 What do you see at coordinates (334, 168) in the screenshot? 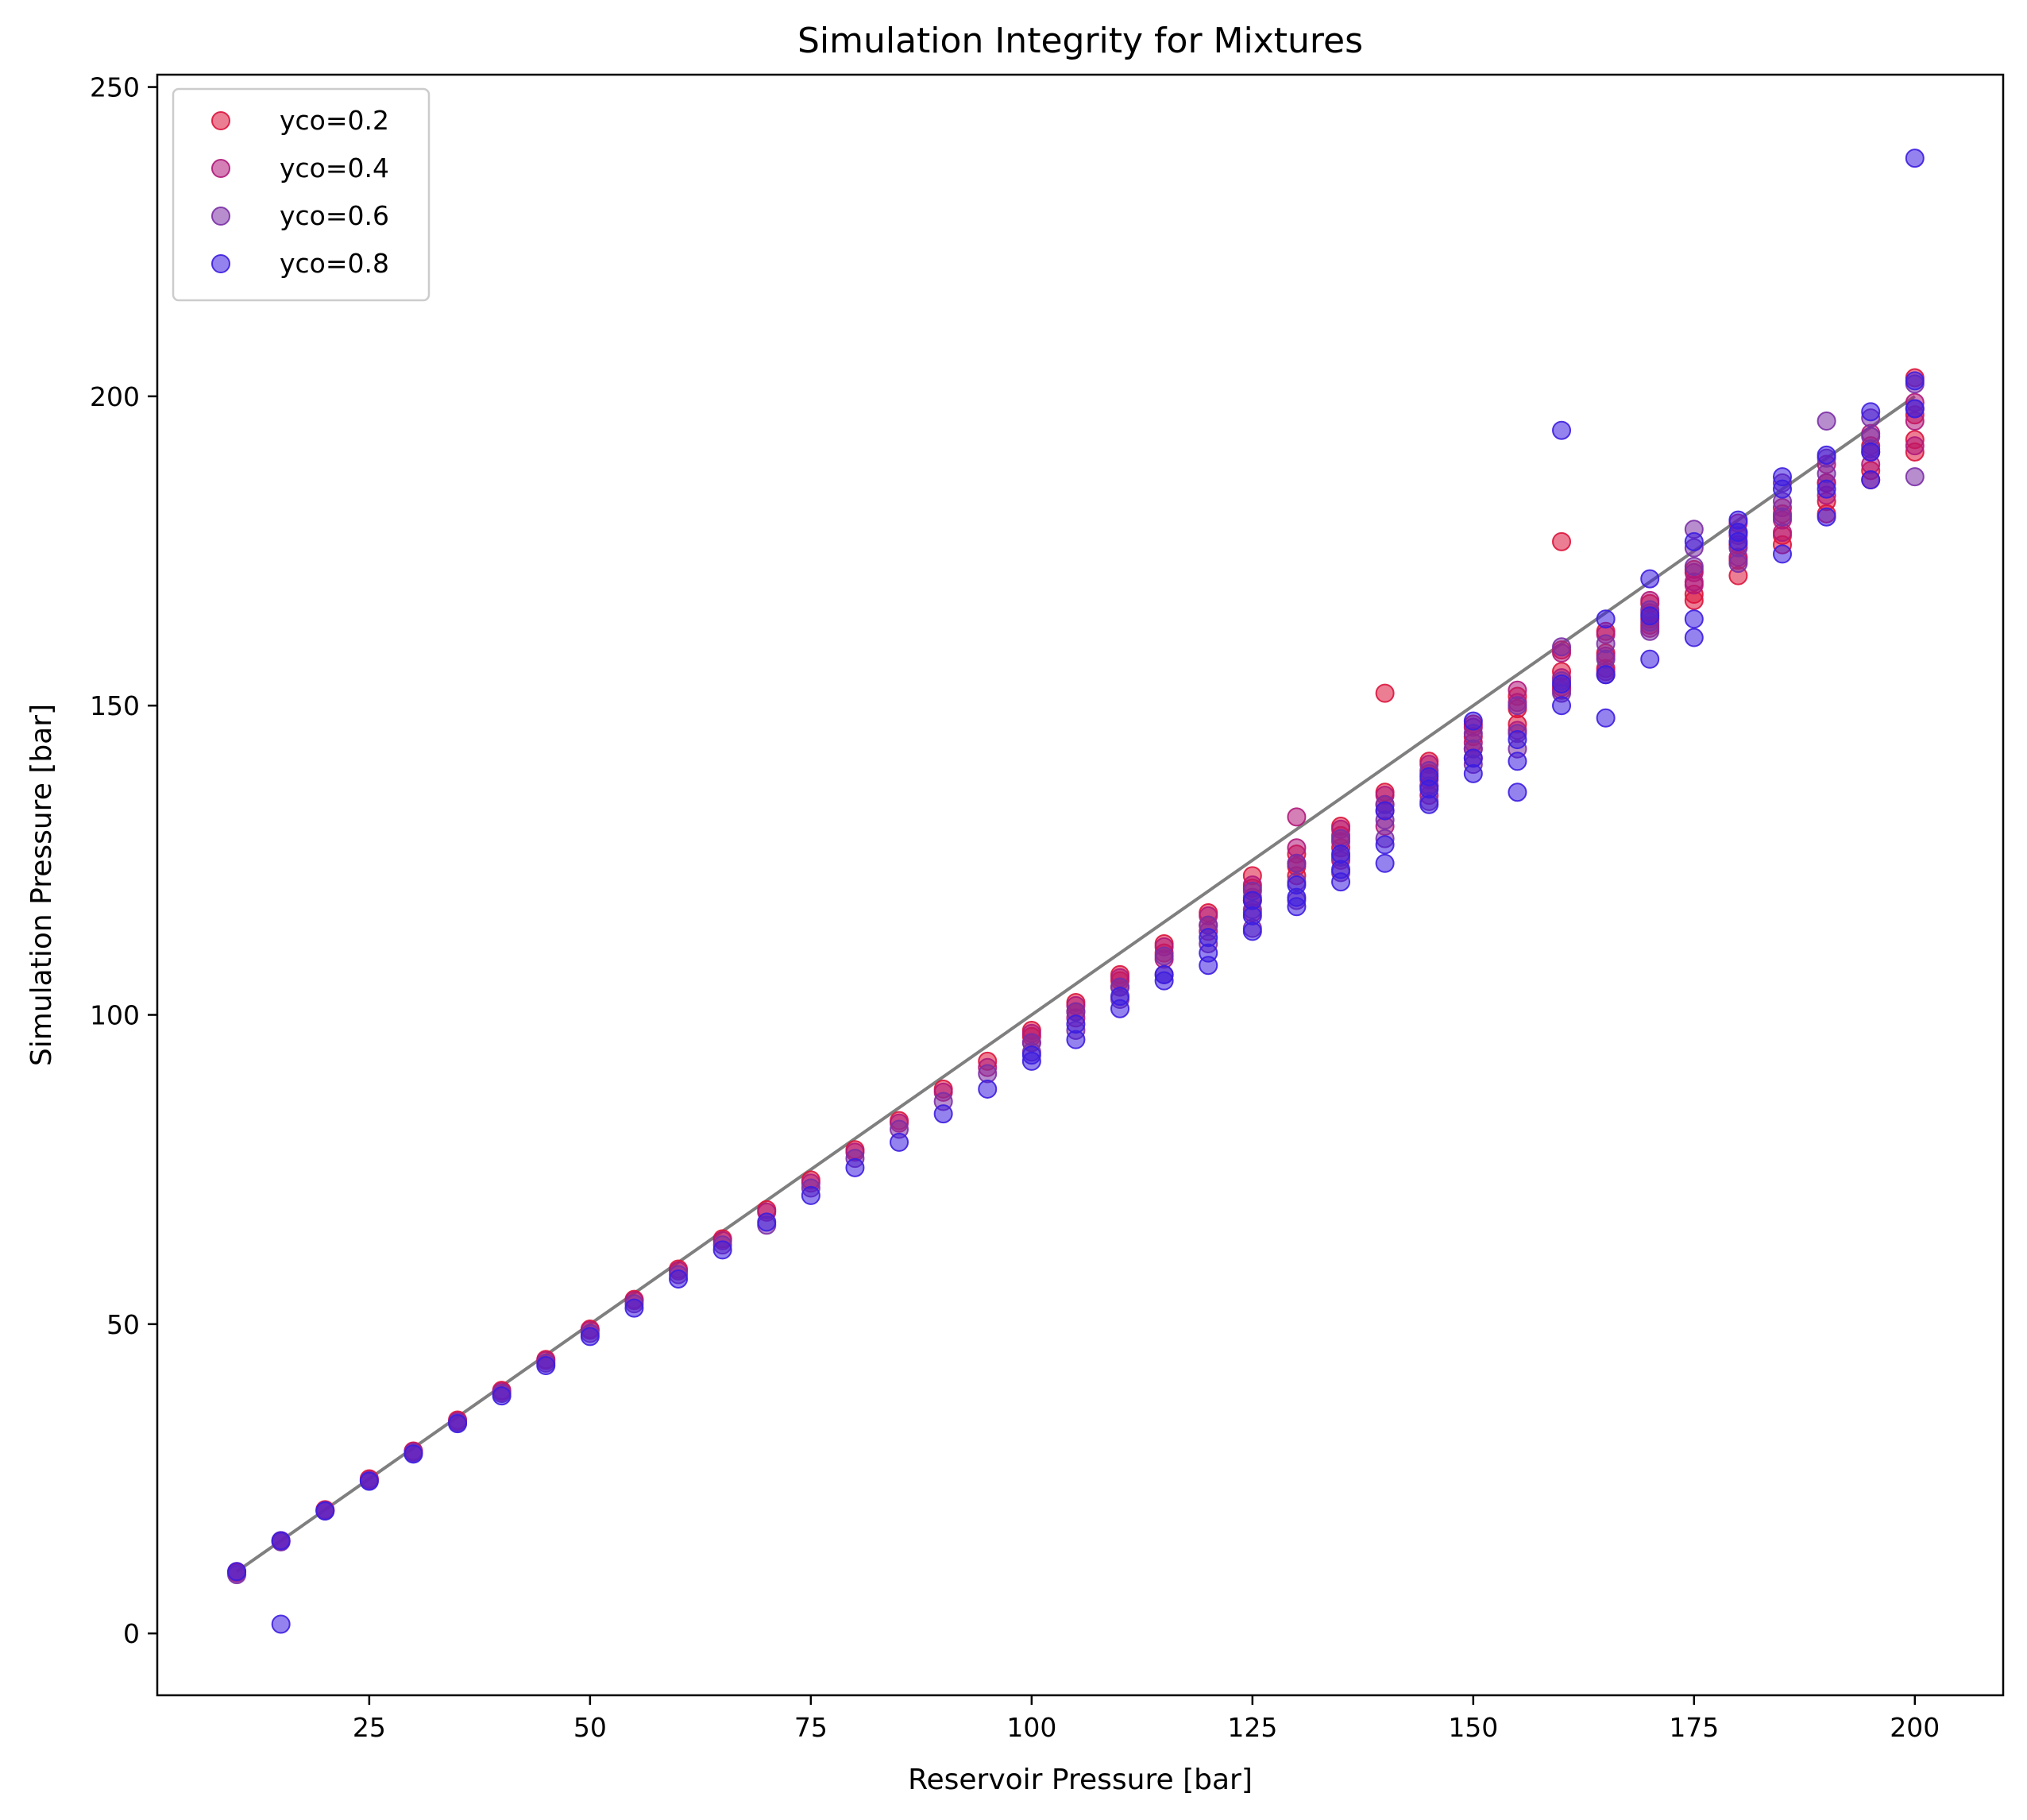
I see `legend-label: yco=0.4` at bounding box center [334, 168].